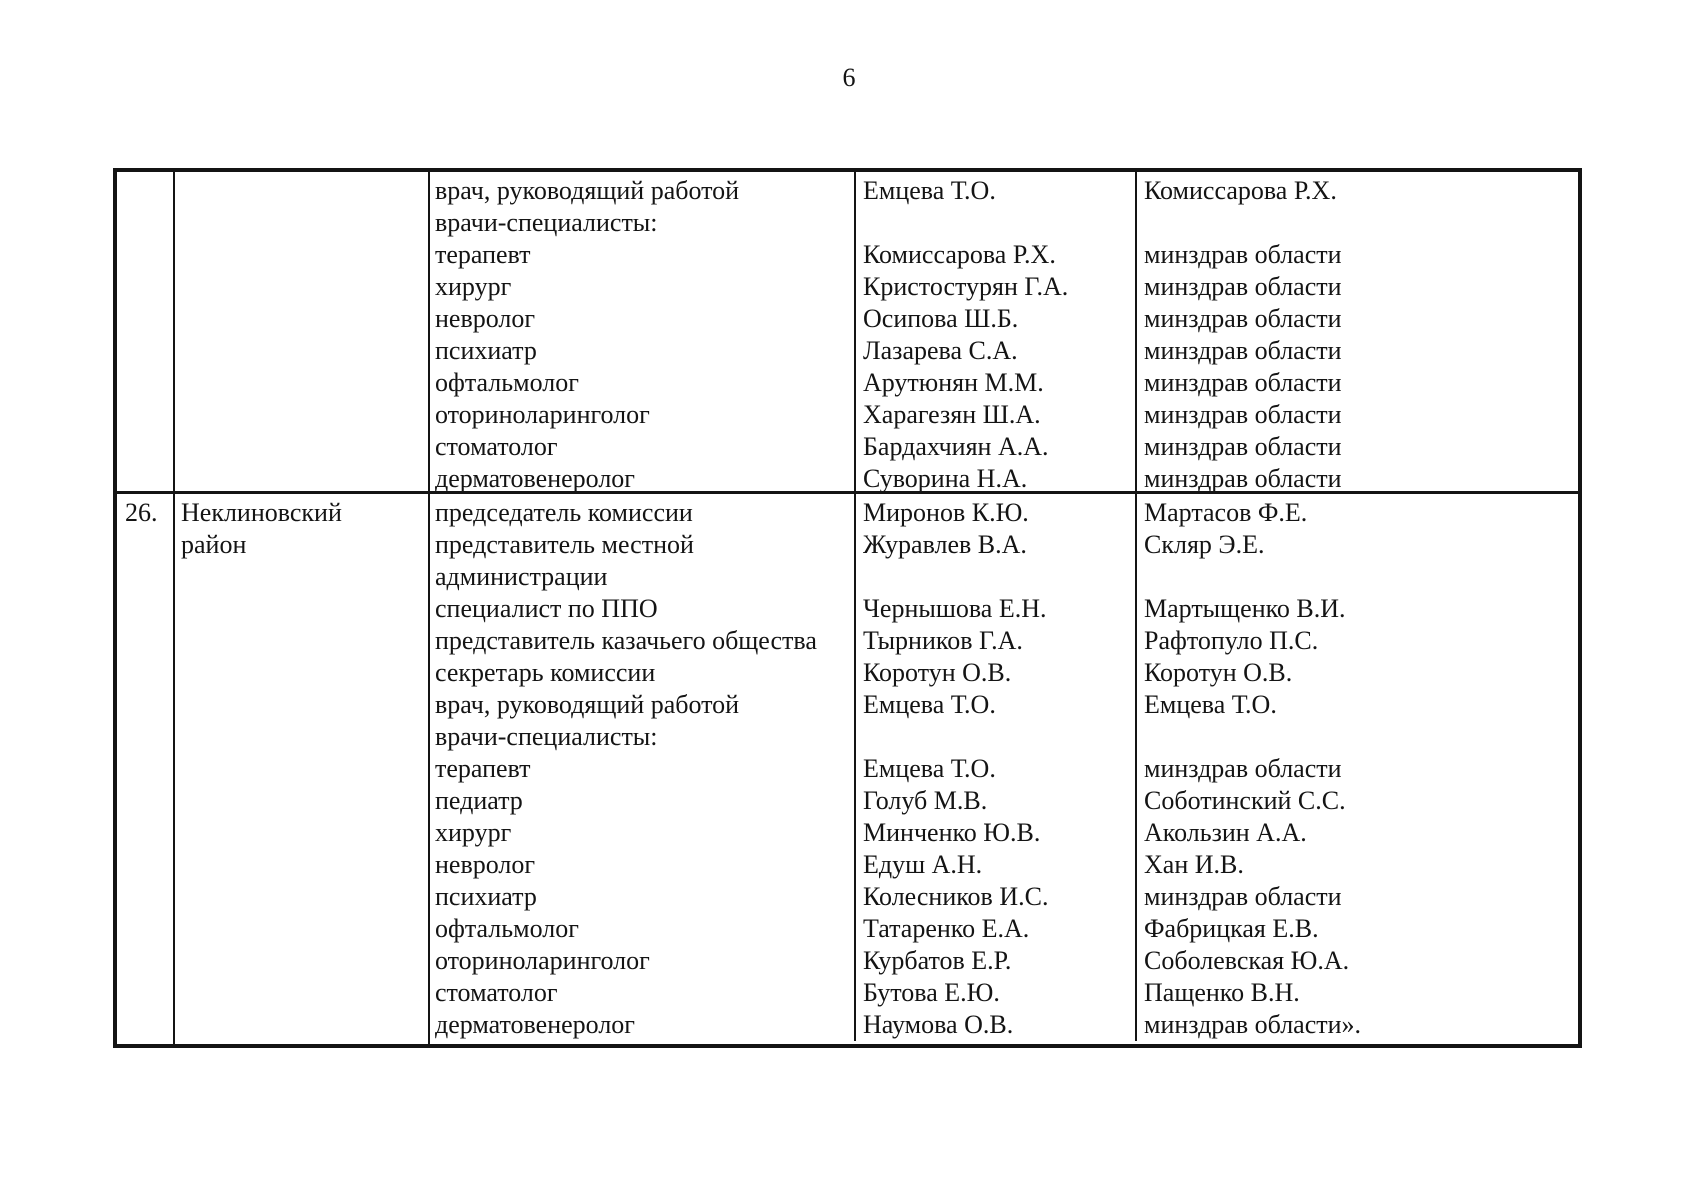 Image resolution: width=1698 pixels, height=1200 pixels. I want to click on entry-row: терапевт Емцева Т.О. минздрав области, so click(1004, 769).